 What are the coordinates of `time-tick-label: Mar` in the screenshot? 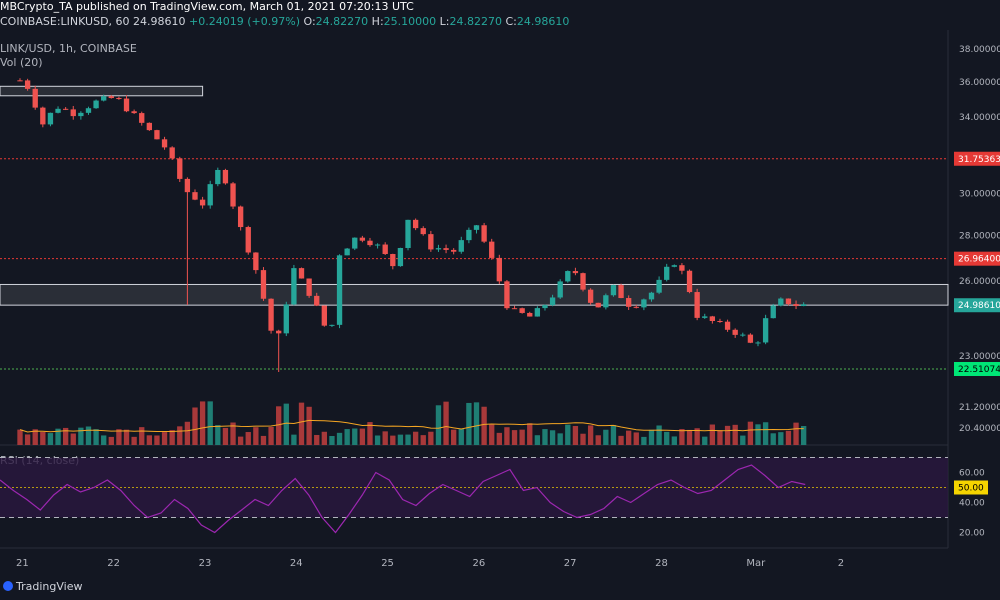 It's located at (756, 563).